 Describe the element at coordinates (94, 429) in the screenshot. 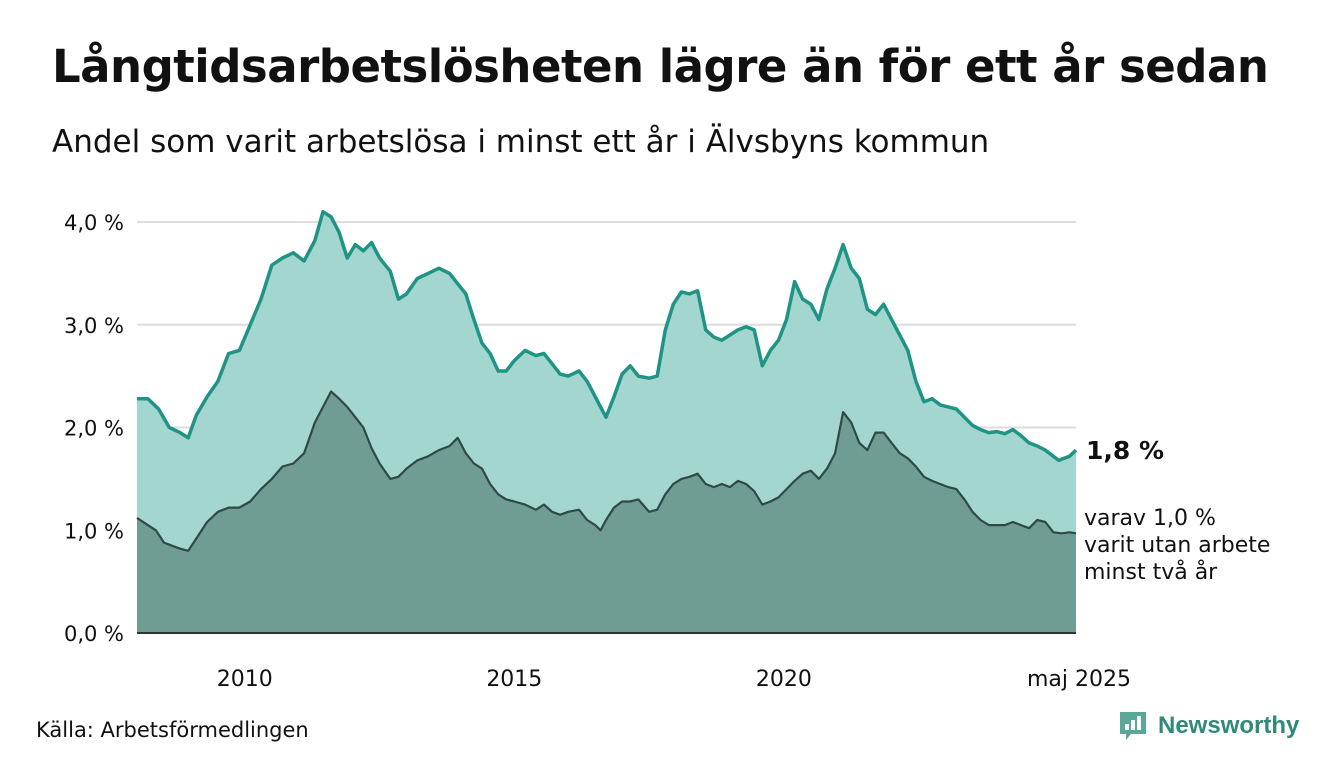

I see `y-tick-label: 2,0 %` at that location.